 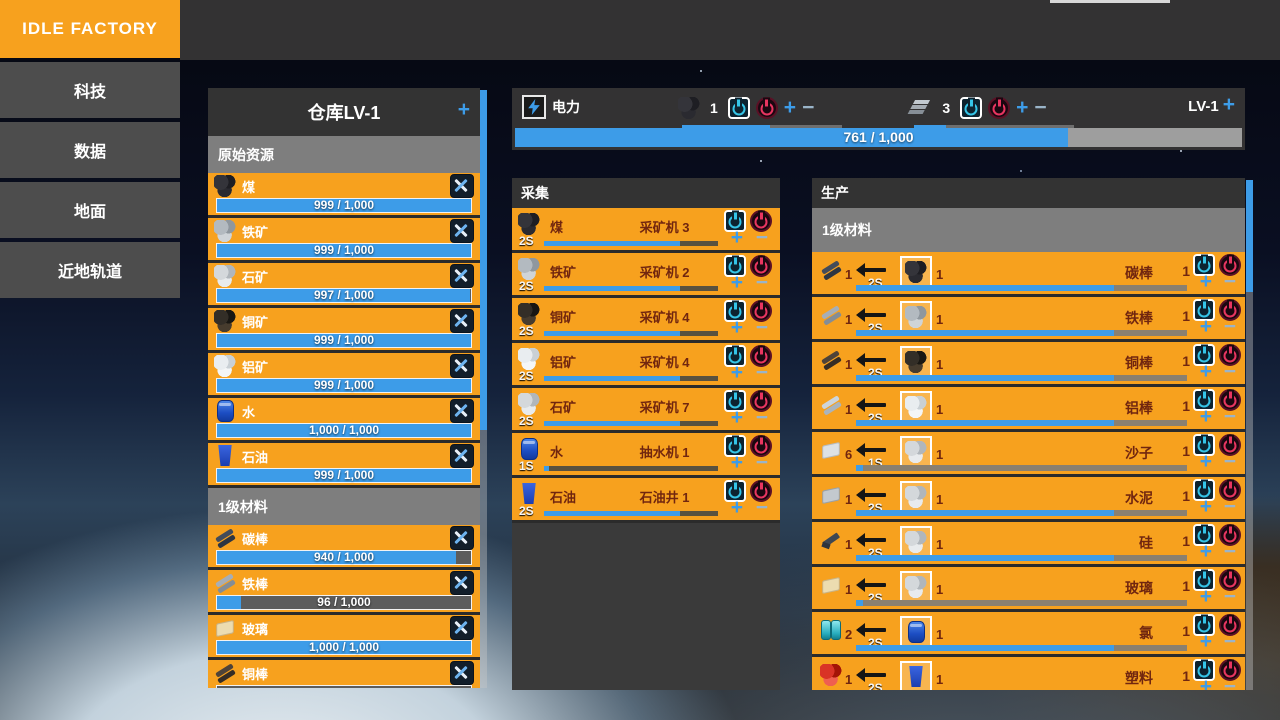 I want to click on production-scrollbar-thumb, so click(x=1249, y=236).